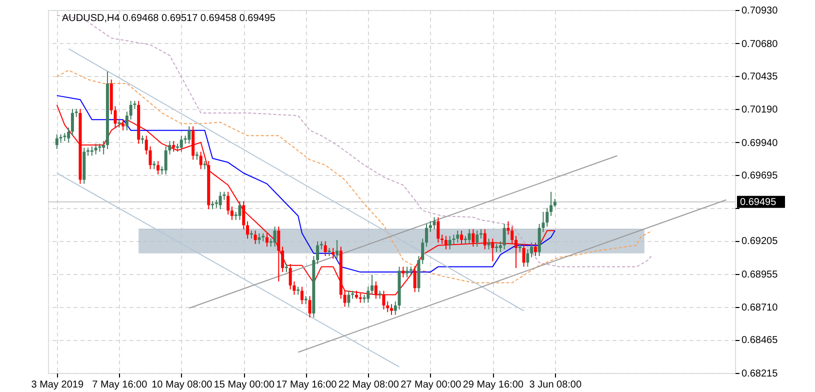 This screenshot has width=815, height=392. I want to click on x-tick-label: 17 May 16:00, so click(307, 385).